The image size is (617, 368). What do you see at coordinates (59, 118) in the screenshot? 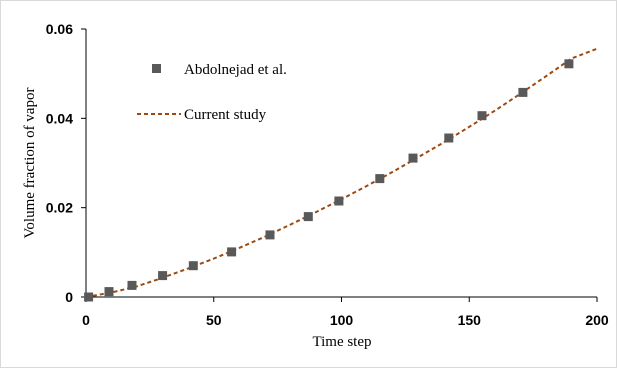
I see `y-tick-label: 0.04` at bounding box center [59, 118].